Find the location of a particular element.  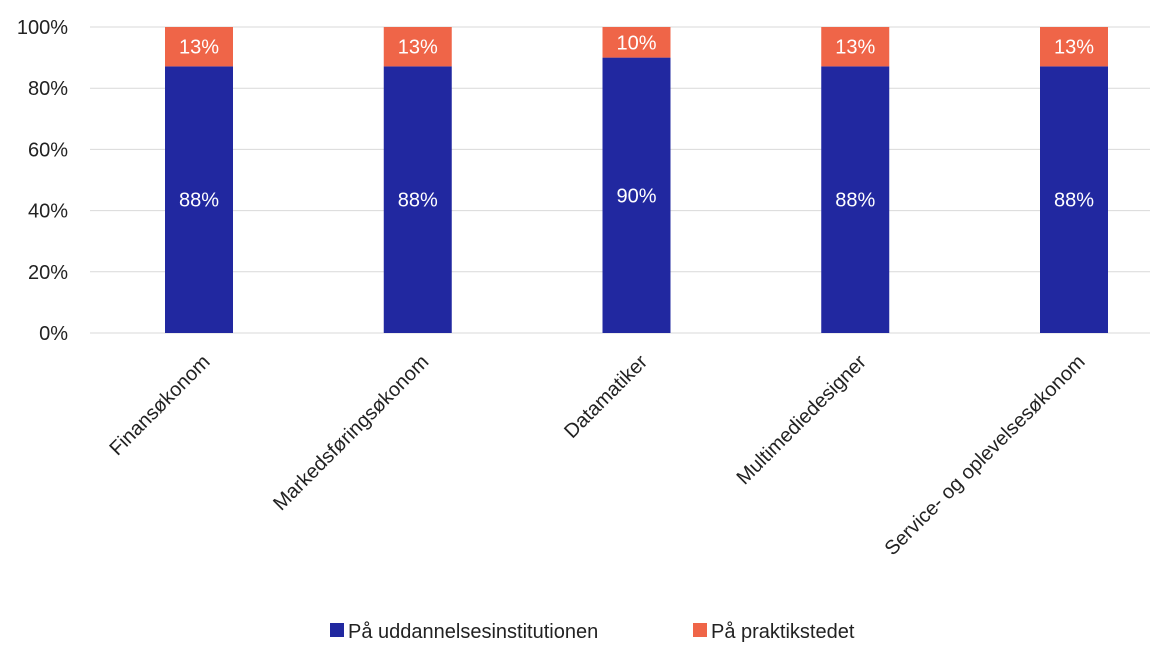

y-tick-label: 60% is located at coordinates (48, 150).